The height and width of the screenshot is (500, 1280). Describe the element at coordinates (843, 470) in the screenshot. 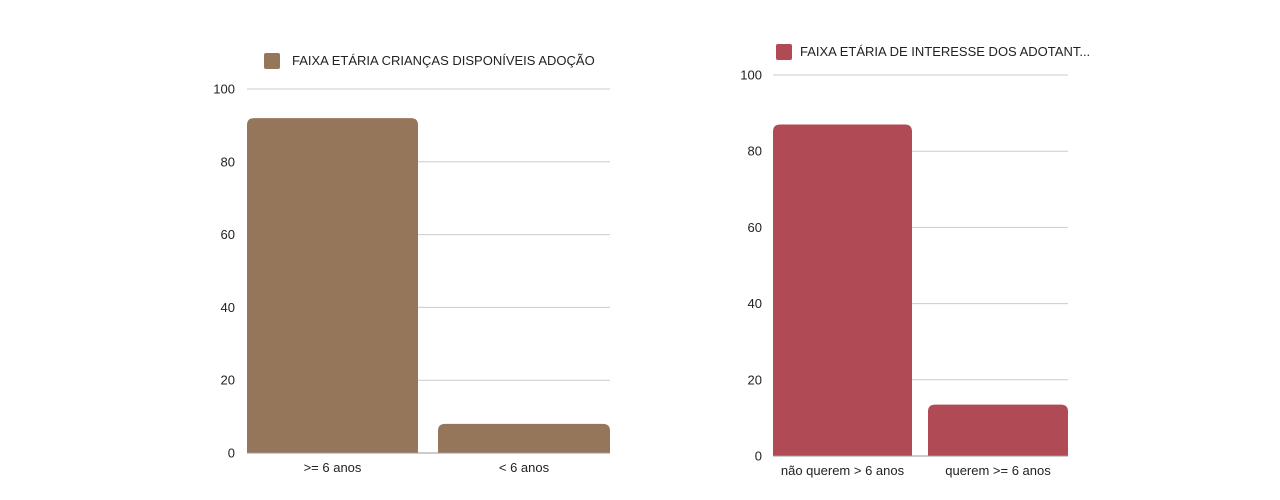

I see `x-category-label: não querem > 6 anos` at that location.